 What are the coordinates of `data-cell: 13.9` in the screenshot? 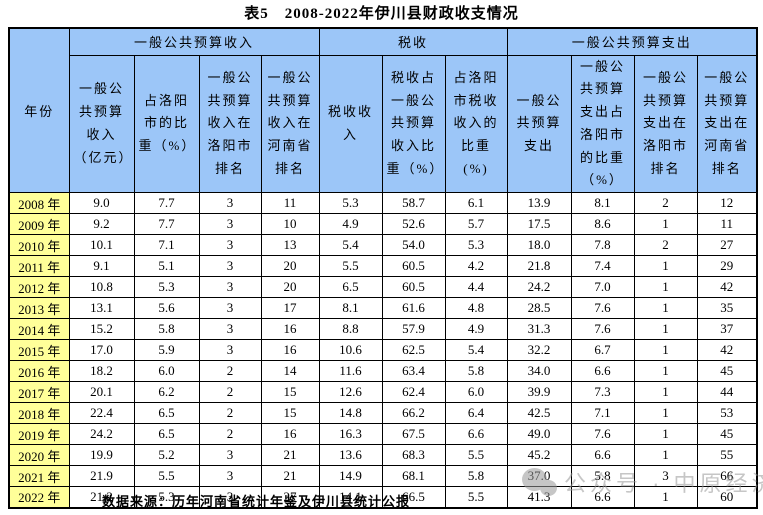 It's located at (539, 203).